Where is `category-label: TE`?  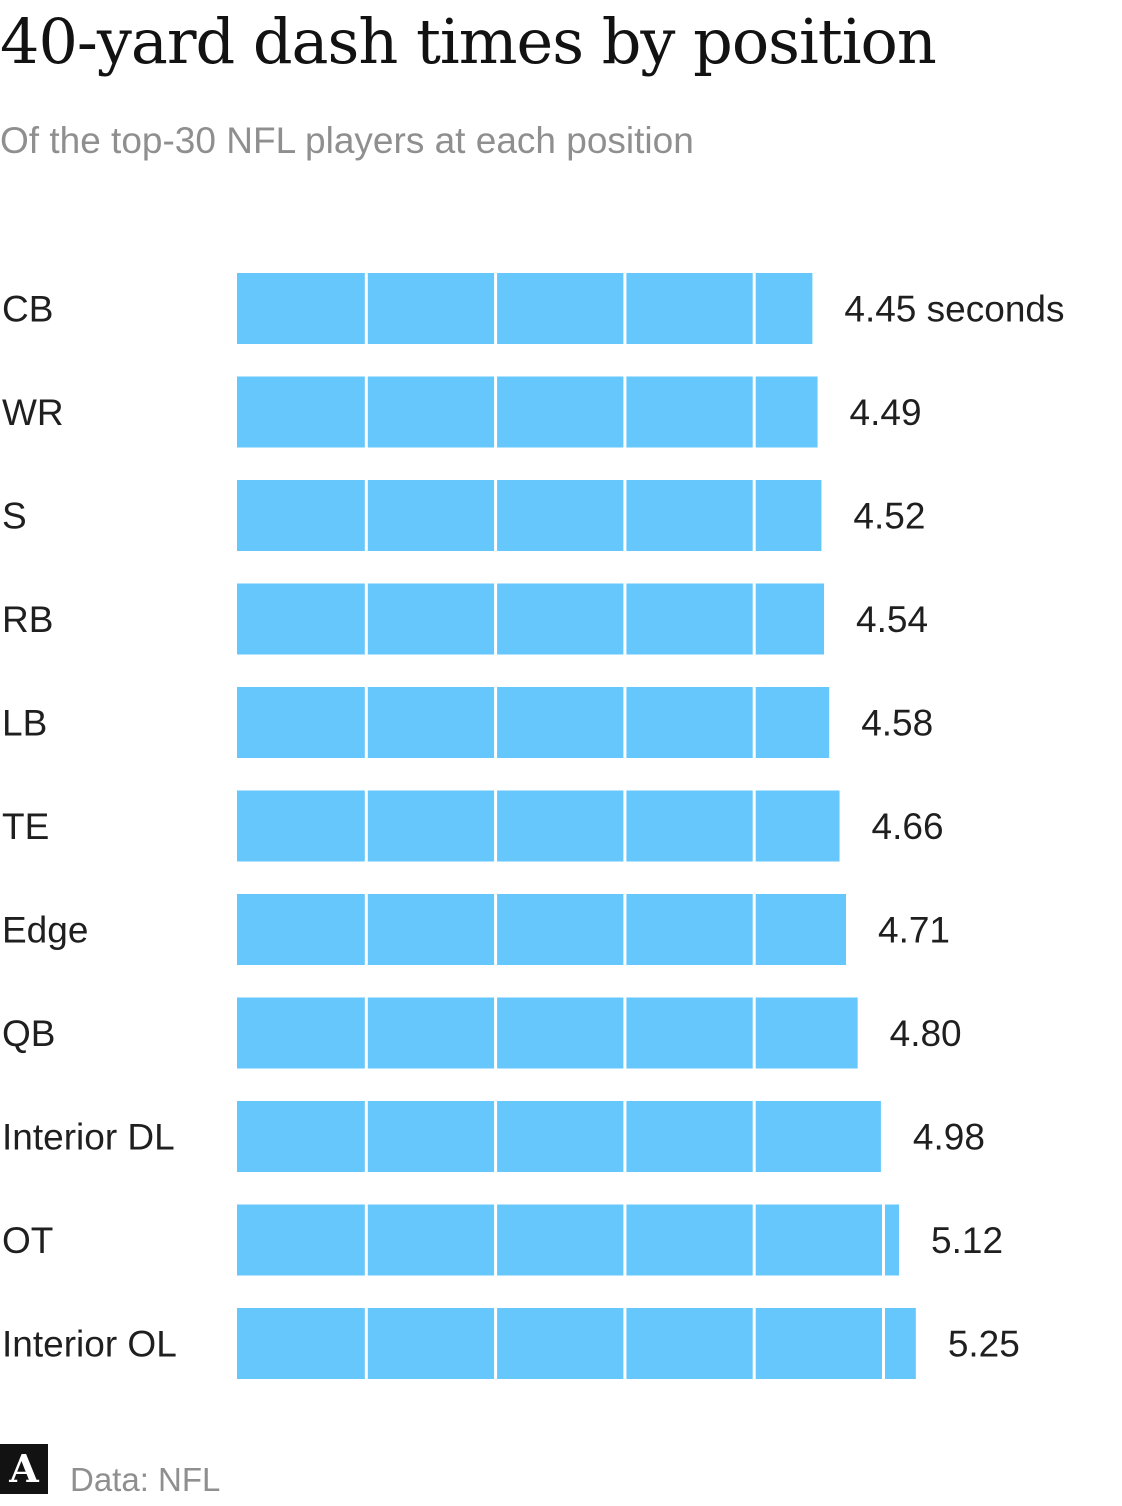
category-label: TE is located at coordinates (25, 826).